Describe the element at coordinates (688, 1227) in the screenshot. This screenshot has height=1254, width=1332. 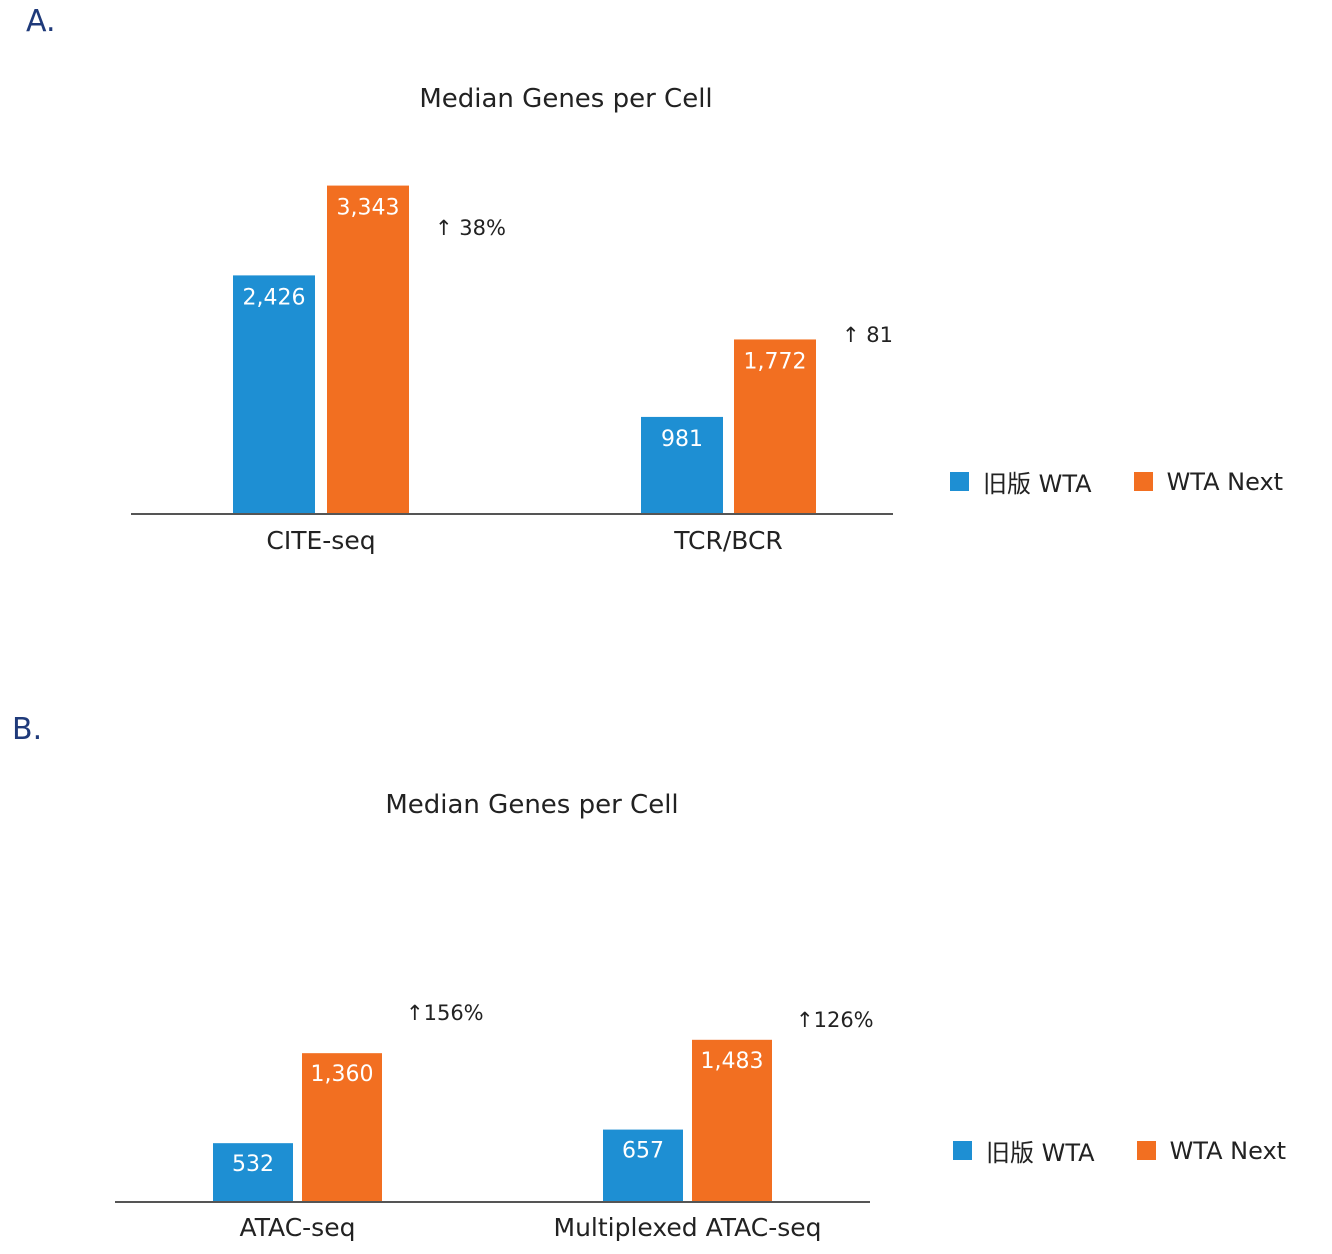
I see `category-label: Multiplexed ATAC-seq` at that location.